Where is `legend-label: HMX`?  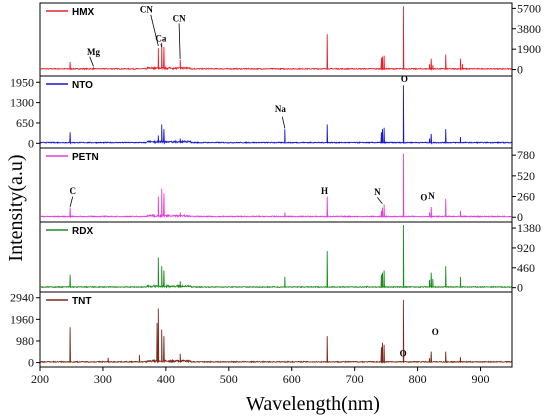
legend-label: HMX is located at coordinates (83, 12).